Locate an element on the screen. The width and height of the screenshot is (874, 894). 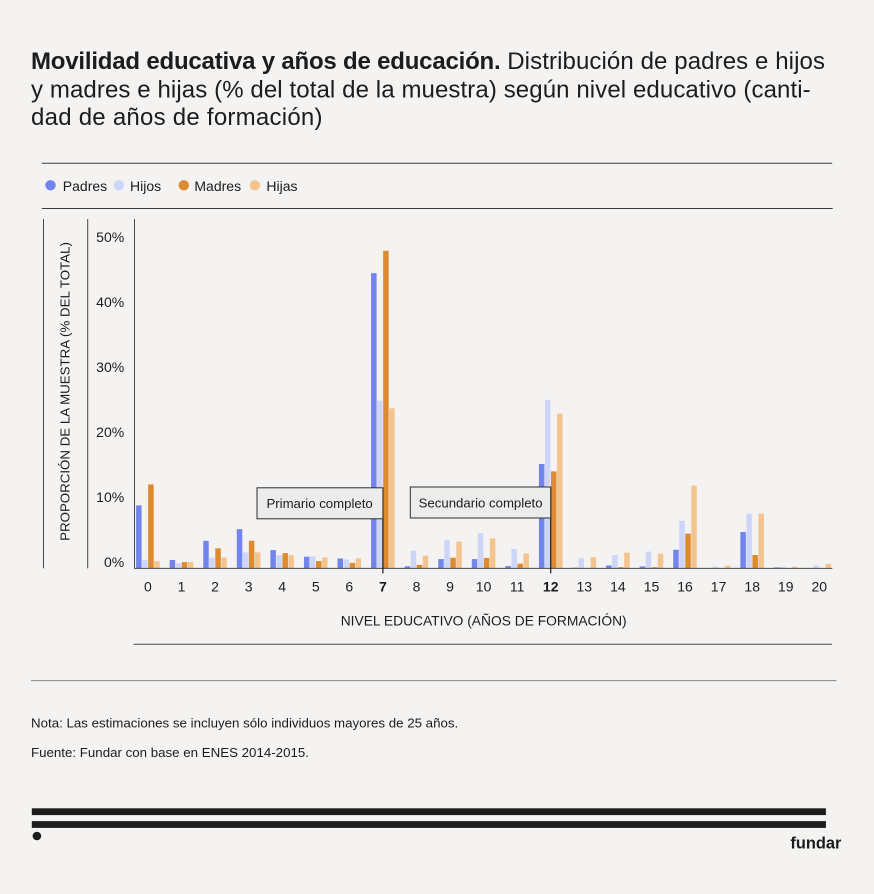
svg-text: 30% is located at coordinates (110, 367).